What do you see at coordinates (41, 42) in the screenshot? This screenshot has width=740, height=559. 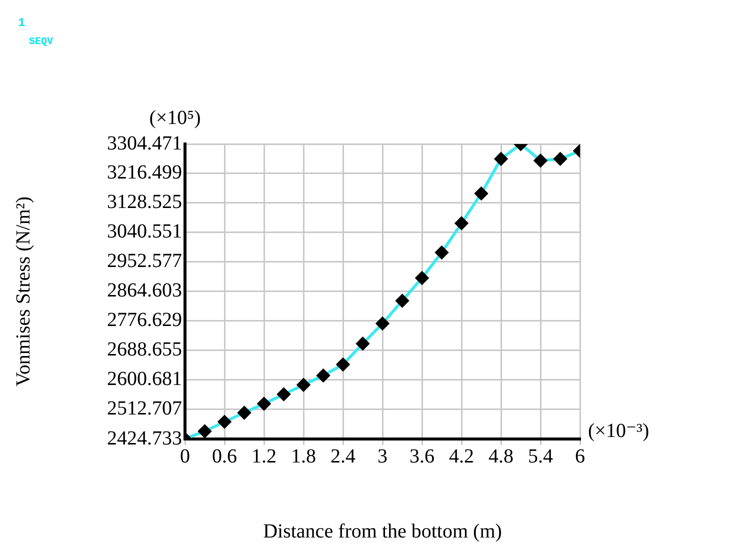 I see `text: SEQV` at bounding box center [41, 42].